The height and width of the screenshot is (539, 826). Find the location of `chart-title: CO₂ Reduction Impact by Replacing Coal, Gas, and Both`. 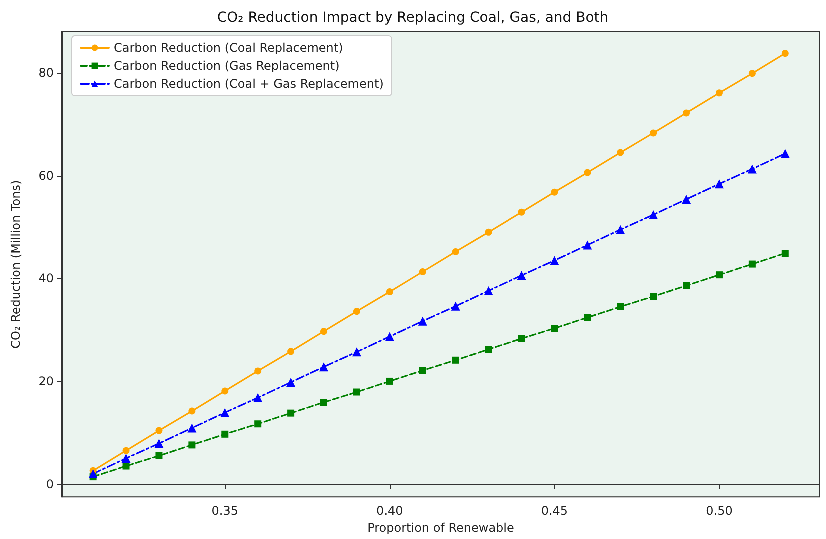

chart-title: CO₂ Reduction Impact by Replacing Coal, Gas, and Both is located at coordinates (413, 18).